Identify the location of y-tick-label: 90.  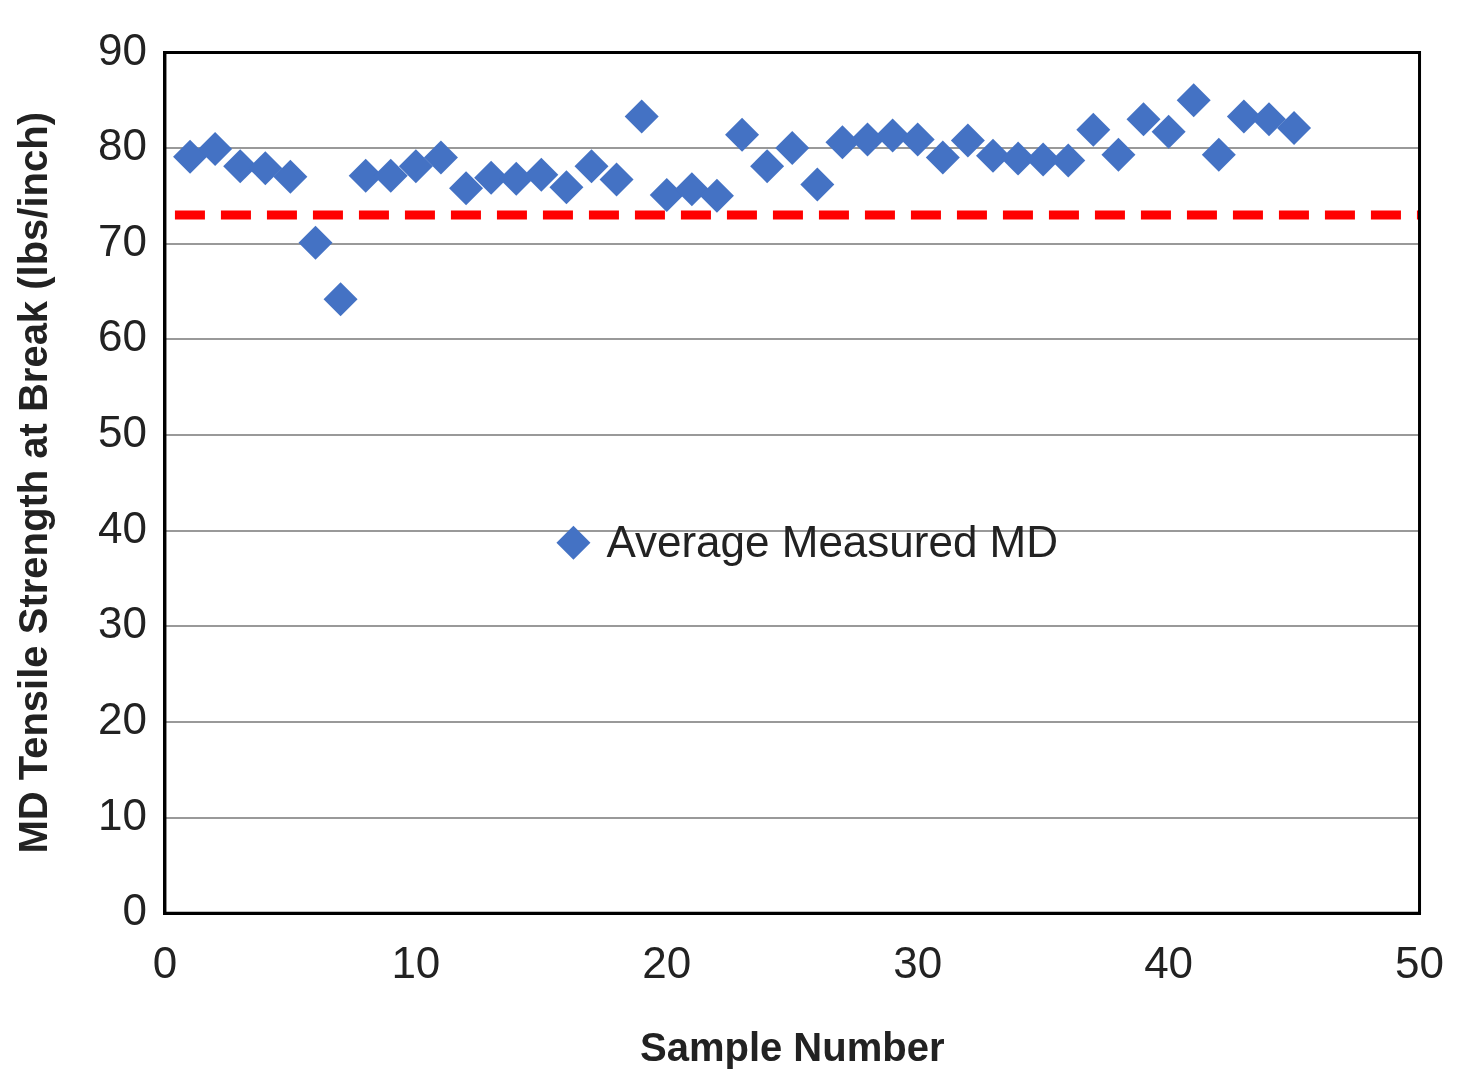
(122, 49).